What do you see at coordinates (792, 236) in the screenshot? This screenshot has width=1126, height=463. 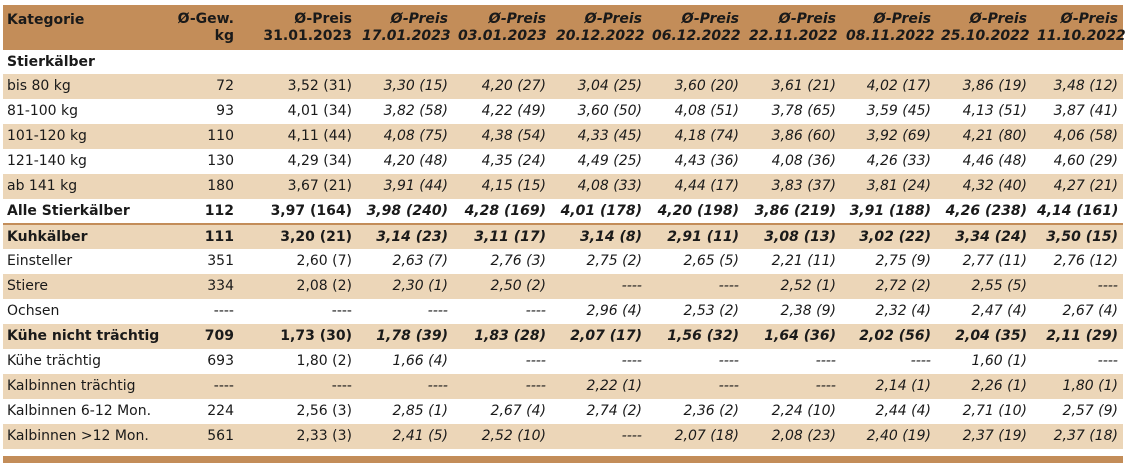 I see `row-price-5: 3,08 (13)` at bounding box center [792, 236].